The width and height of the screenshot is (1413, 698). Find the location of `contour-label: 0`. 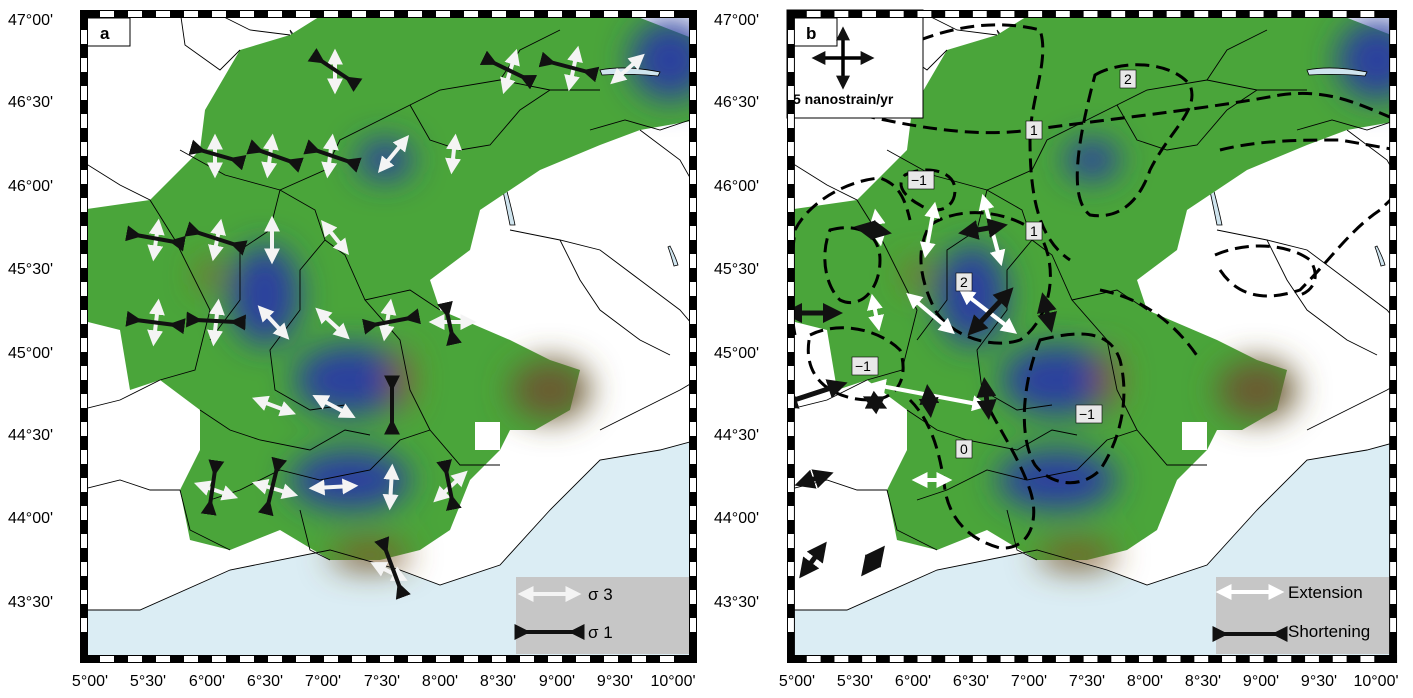

contour-label: 0 is located at coordinates (964, 449).